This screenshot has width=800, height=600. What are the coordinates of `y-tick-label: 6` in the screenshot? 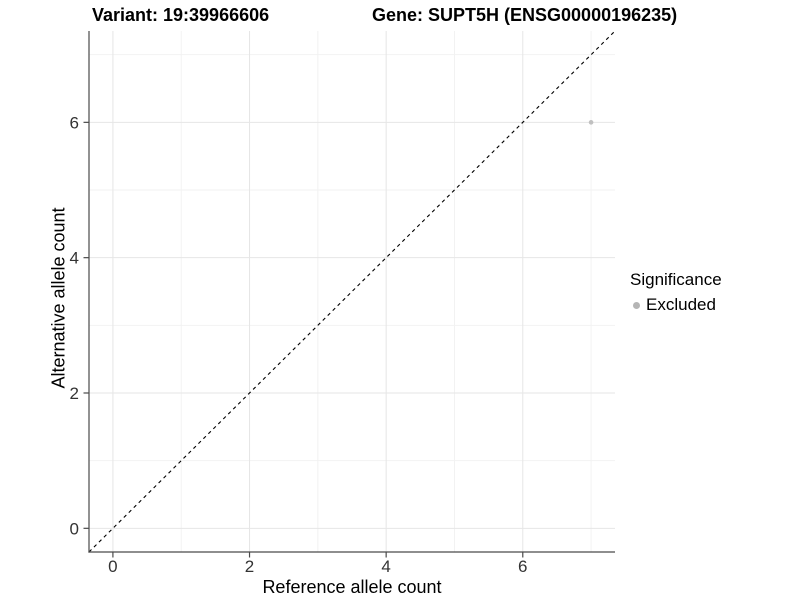 It's located at (74, 122).